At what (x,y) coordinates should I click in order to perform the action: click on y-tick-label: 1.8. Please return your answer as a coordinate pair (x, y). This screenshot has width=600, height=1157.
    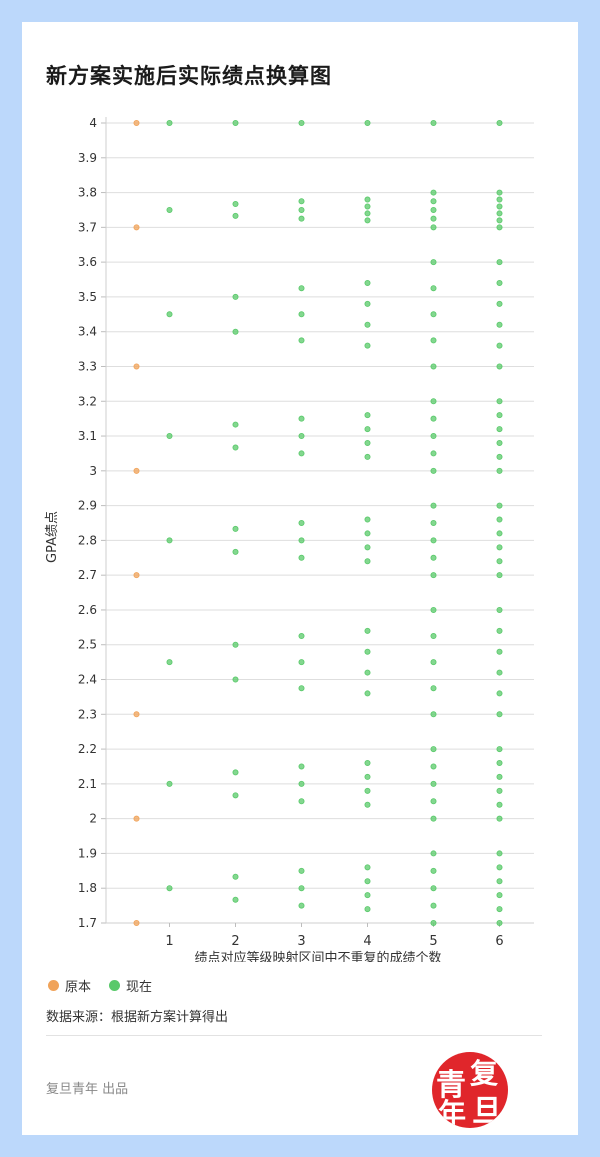
    Looking at the image, I should click on (87, 888).